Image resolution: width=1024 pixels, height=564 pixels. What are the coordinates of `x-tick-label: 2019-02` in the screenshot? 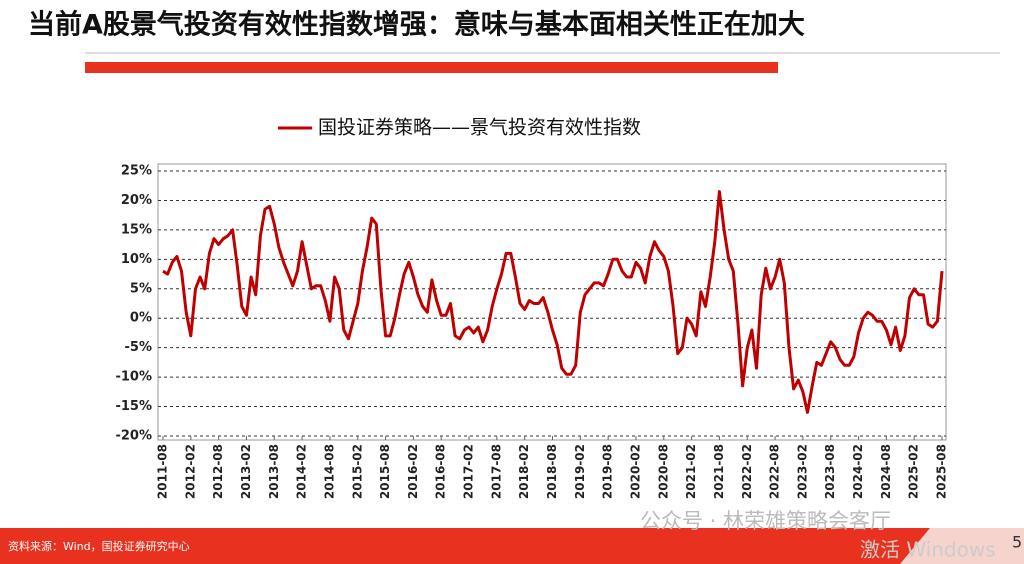 It's located at (580, 471).